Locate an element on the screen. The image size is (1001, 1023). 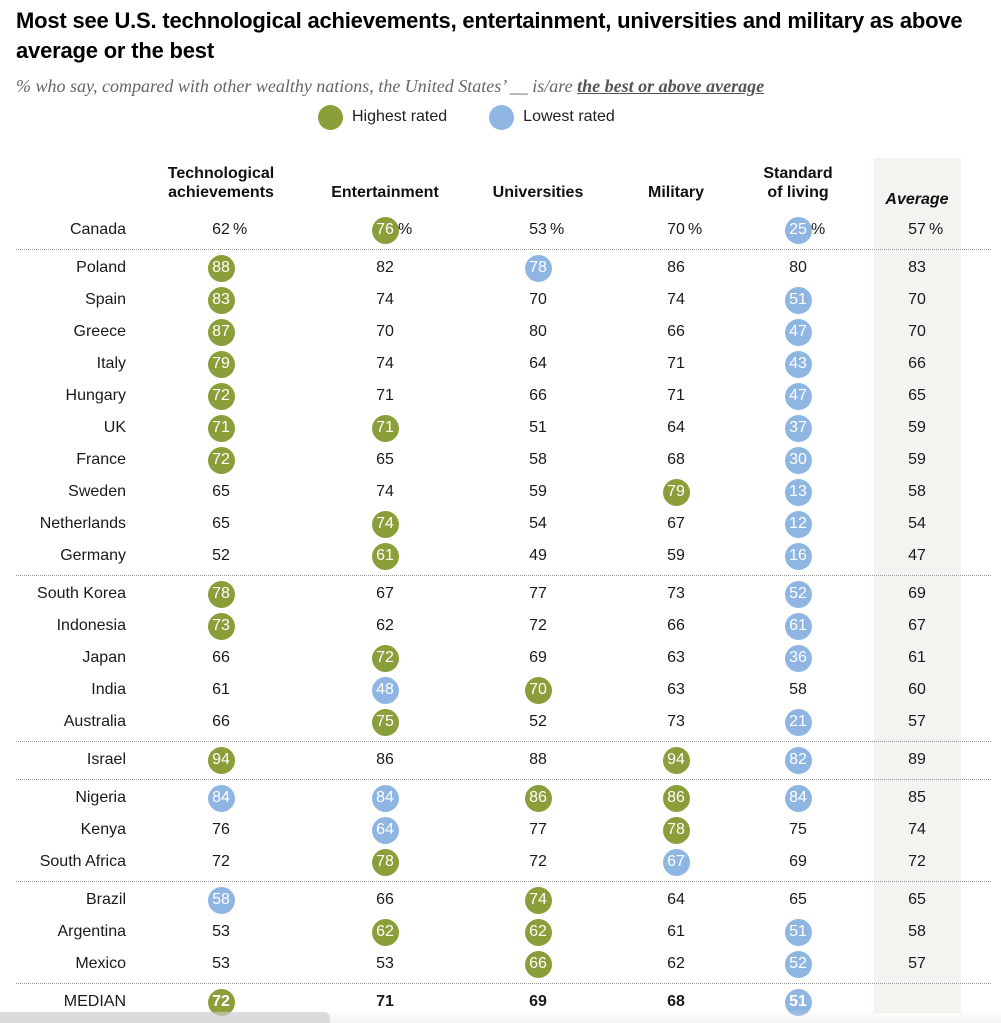
value-cell: 82 is located at coordinates (385, 268).